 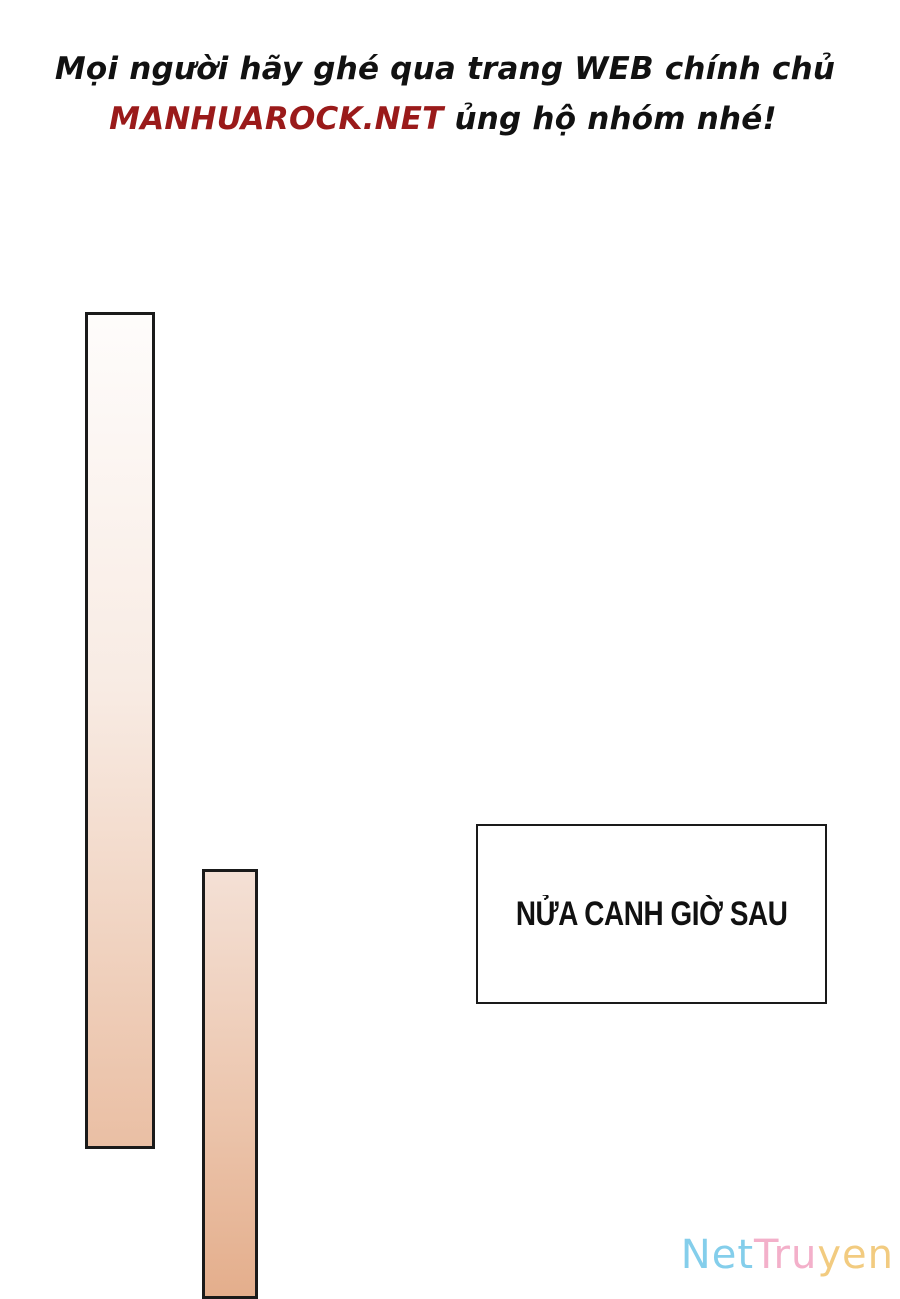 I want to click on banner-line-2: MANHUAROCK.NET ủng hộ nhóm nhé!, so click(x=450, y=119).